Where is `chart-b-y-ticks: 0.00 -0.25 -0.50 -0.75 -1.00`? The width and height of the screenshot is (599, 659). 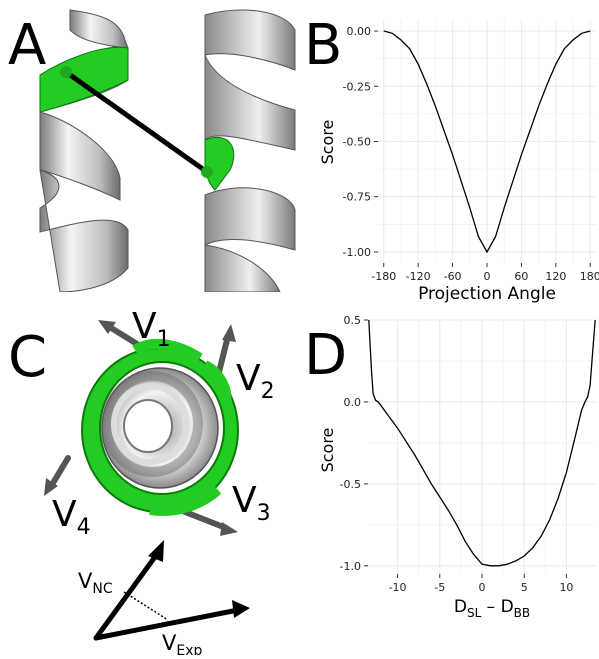
chart-b-y-ticks: 0.00 -0.25 -0.50 -0.75 -1.00 is located at coordinates (360, 142).